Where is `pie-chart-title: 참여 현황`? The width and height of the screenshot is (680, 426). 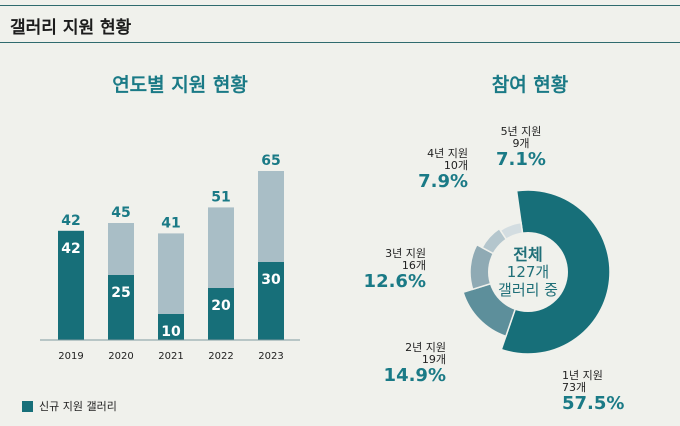
pie-chart-title: 참여 현황 is located at coordinates (530, 85).